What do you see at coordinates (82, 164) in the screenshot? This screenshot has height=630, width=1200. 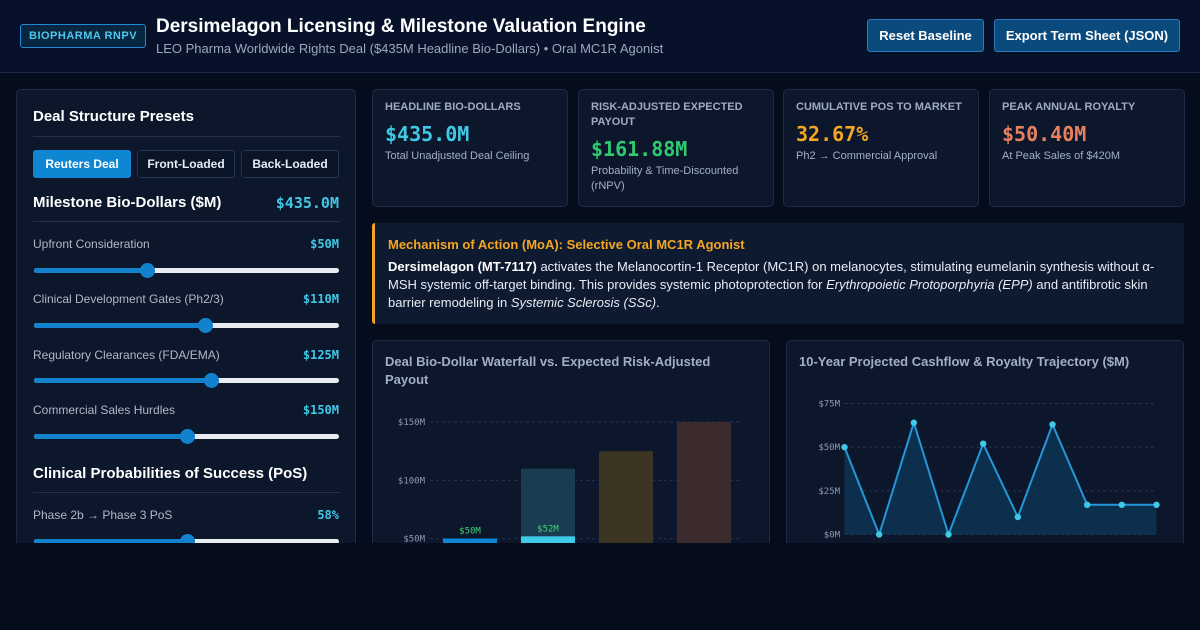 I see `preset-reuters-deal-button: Reuters Deal` at bounding box center [82, 164].